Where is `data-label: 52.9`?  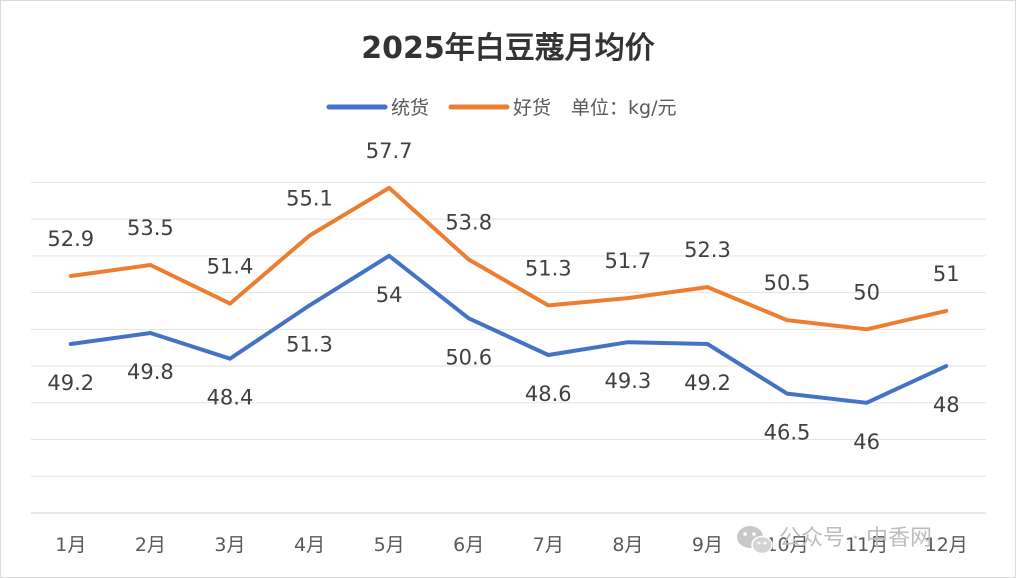
data-label: 52.9 is located at coordinates (70, 239).